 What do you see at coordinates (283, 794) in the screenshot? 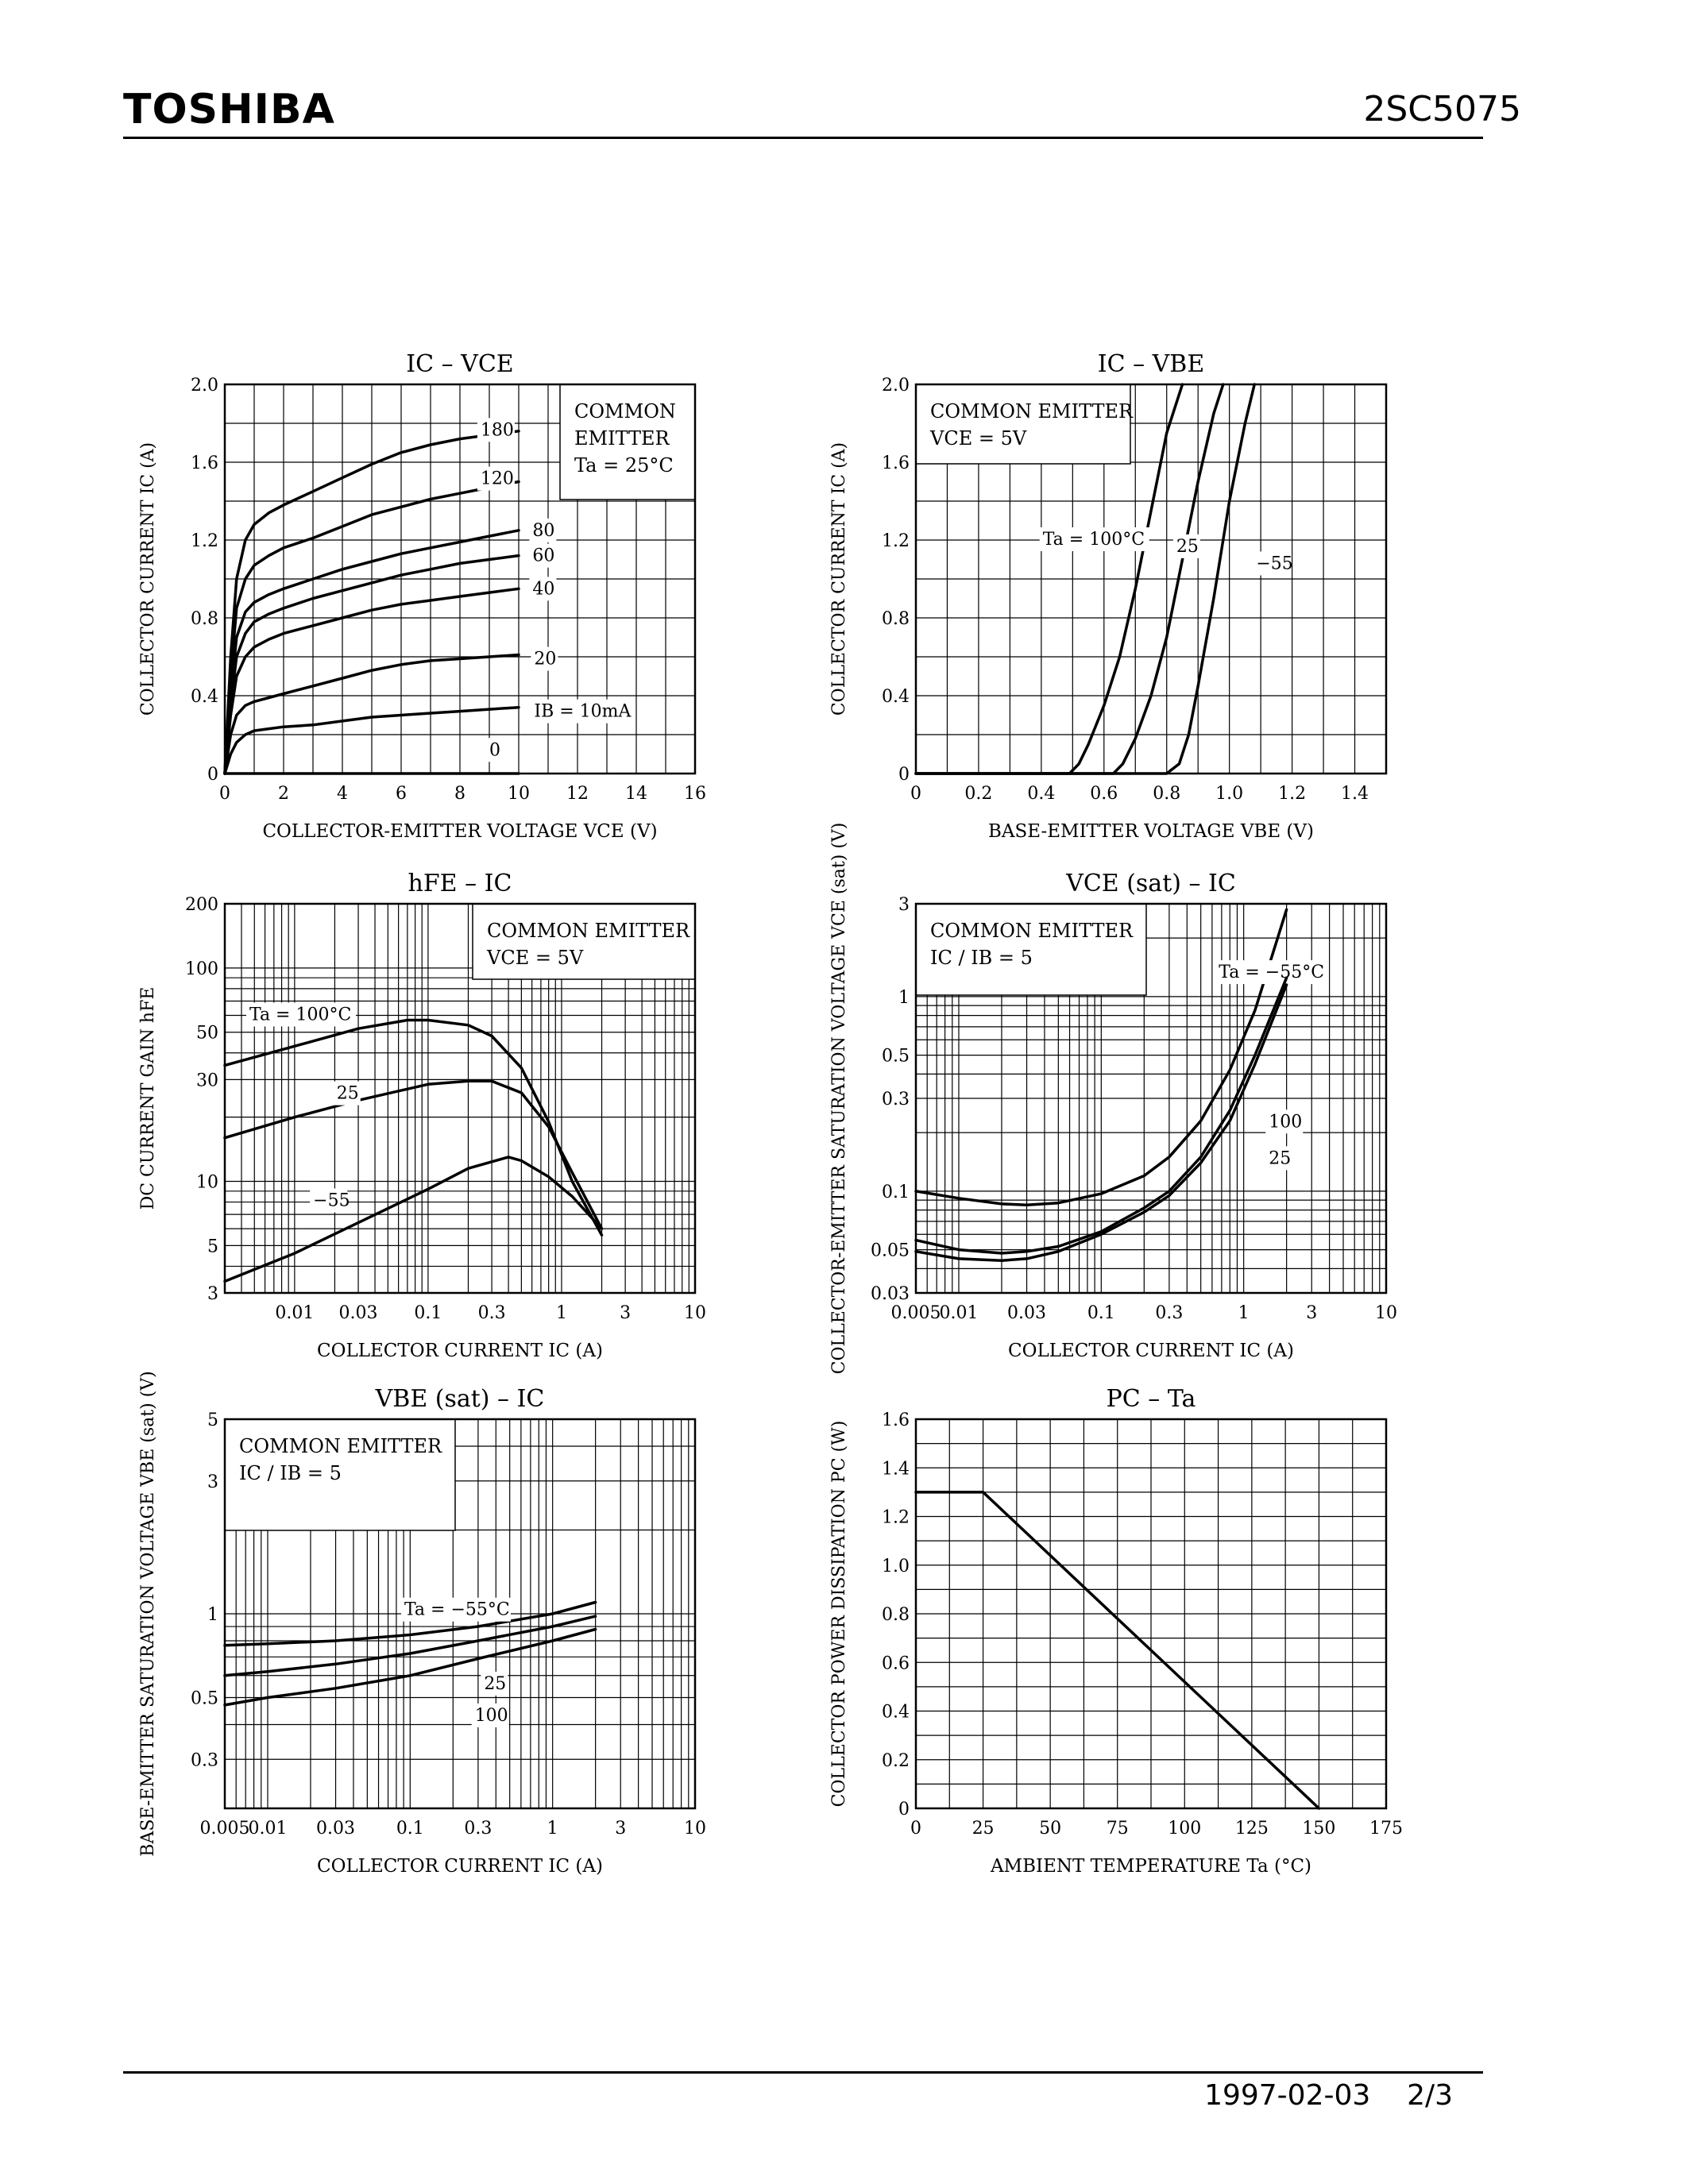
I see `x-tick-label: 2` at bounding box center [283, 794].